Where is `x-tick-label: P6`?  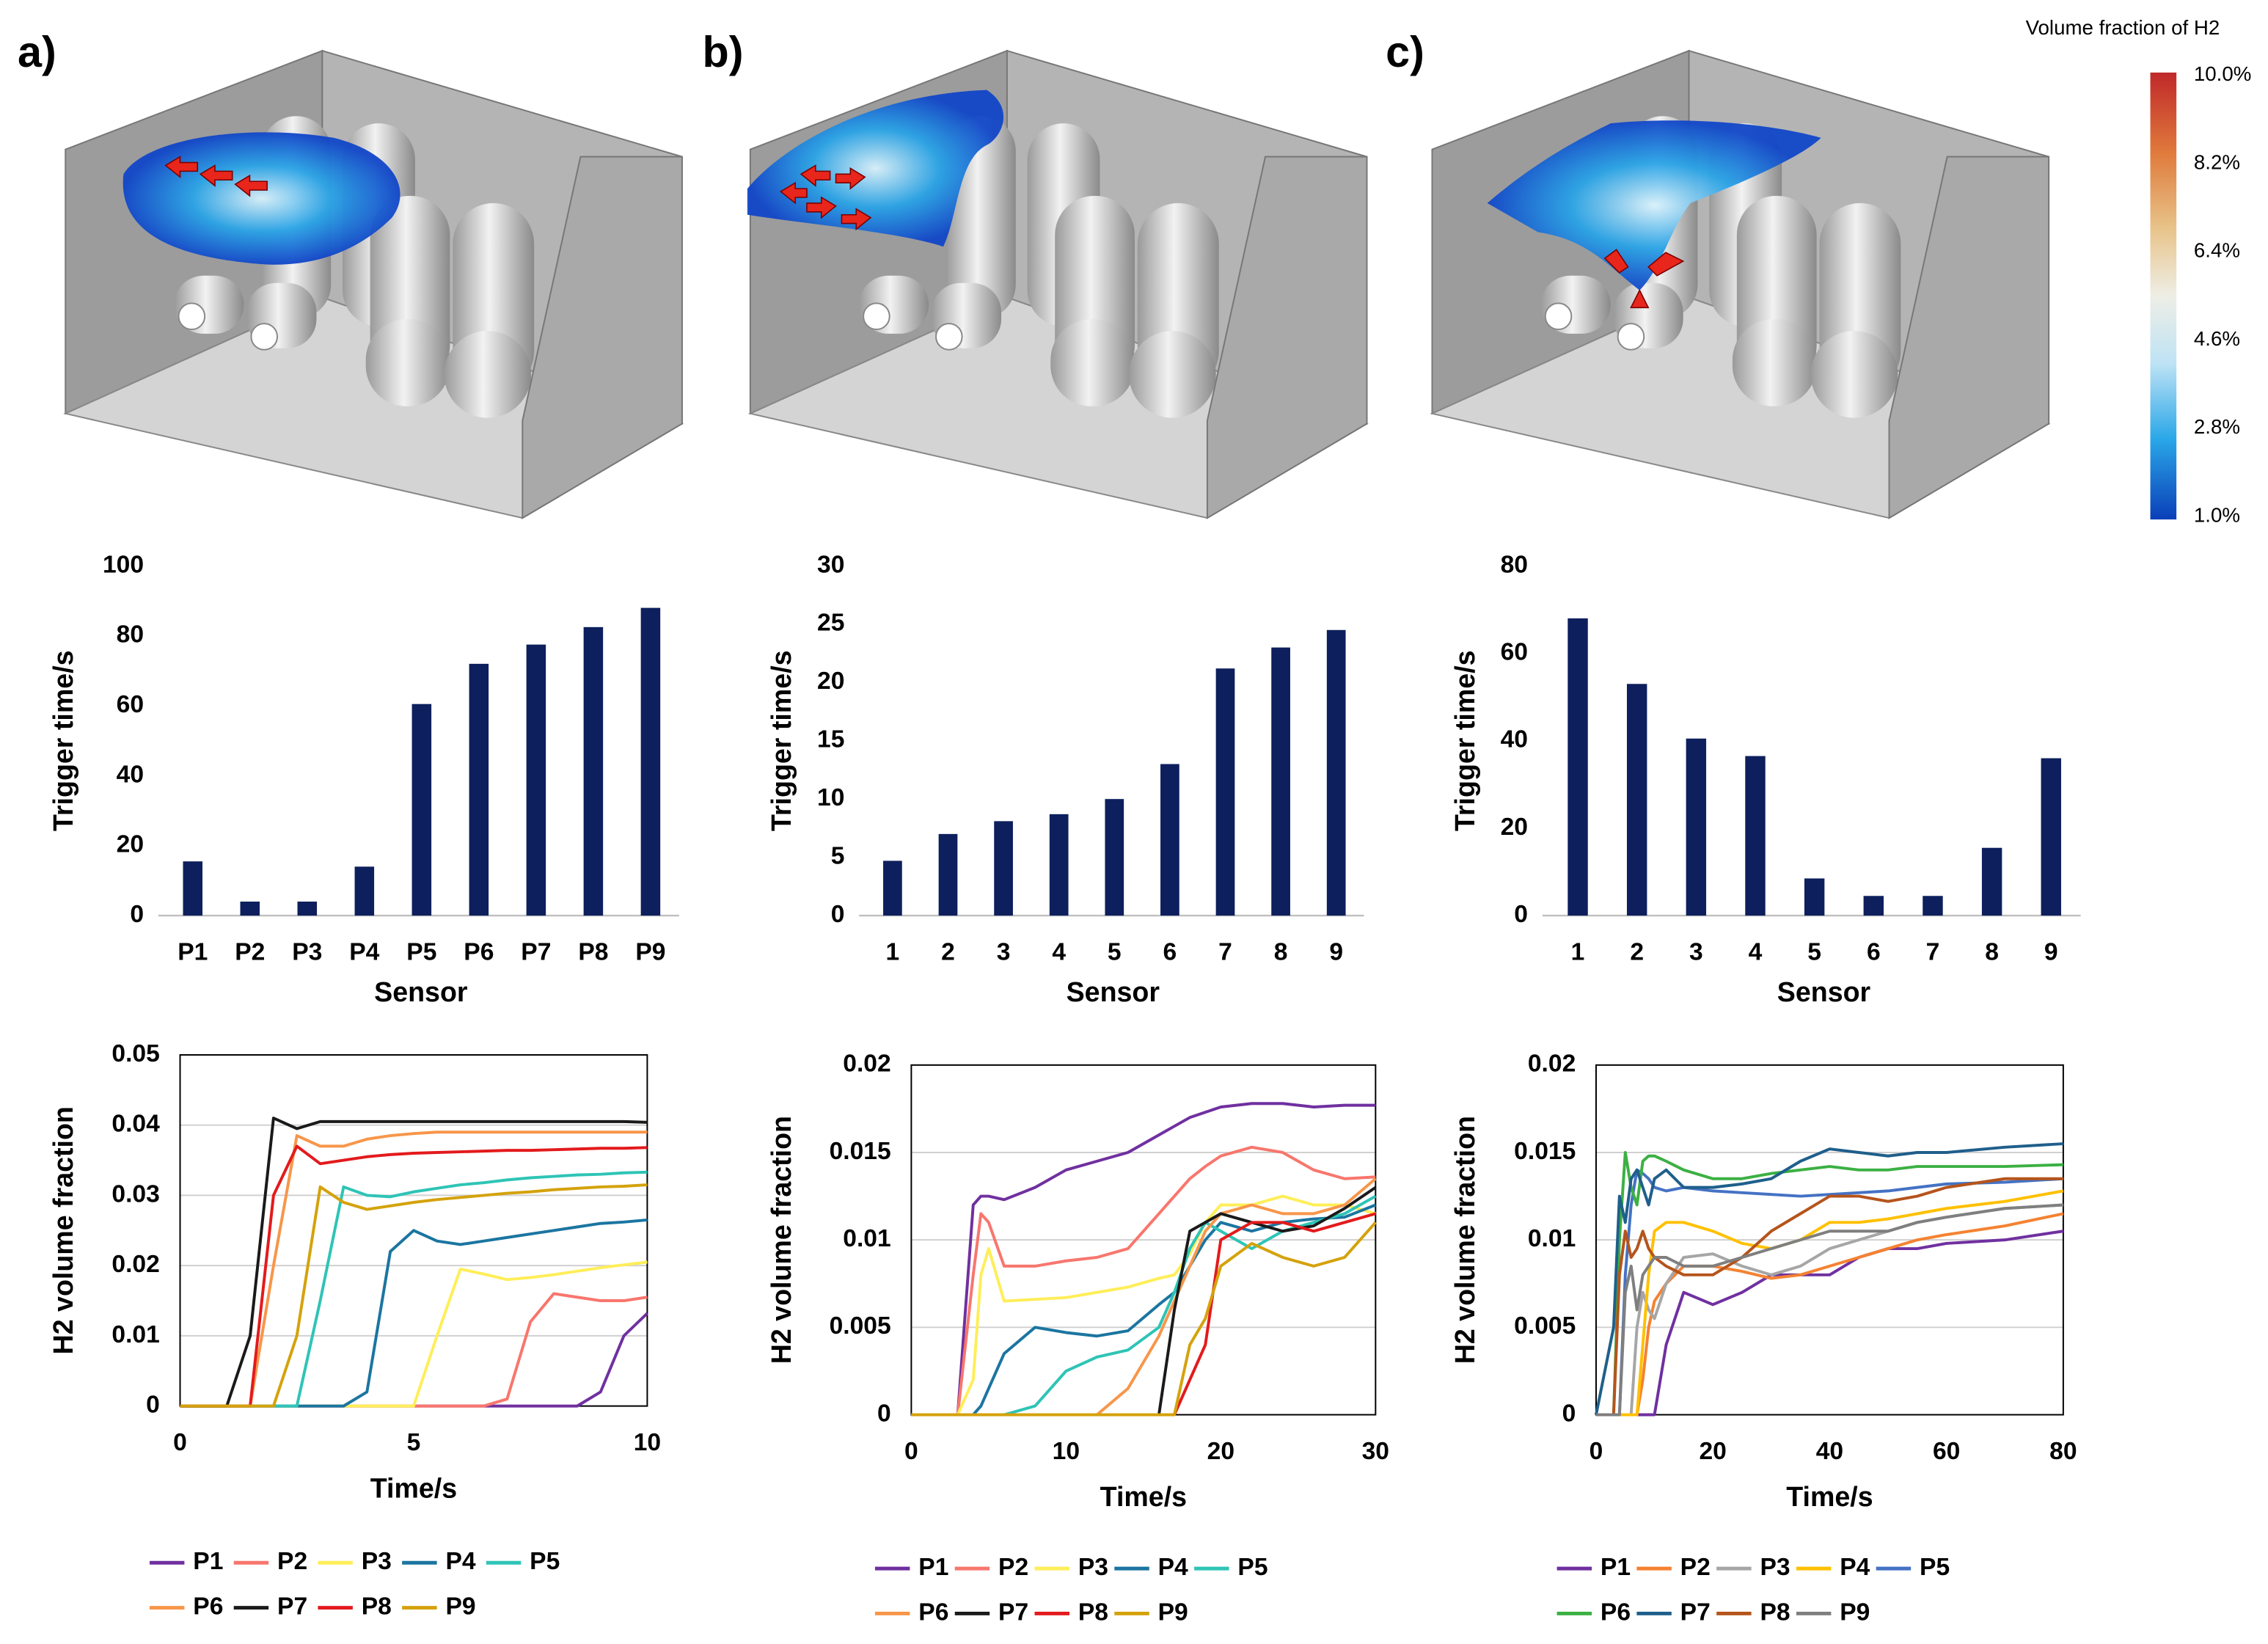
x-tick-label: P6 is located at coordinates (479, 951).